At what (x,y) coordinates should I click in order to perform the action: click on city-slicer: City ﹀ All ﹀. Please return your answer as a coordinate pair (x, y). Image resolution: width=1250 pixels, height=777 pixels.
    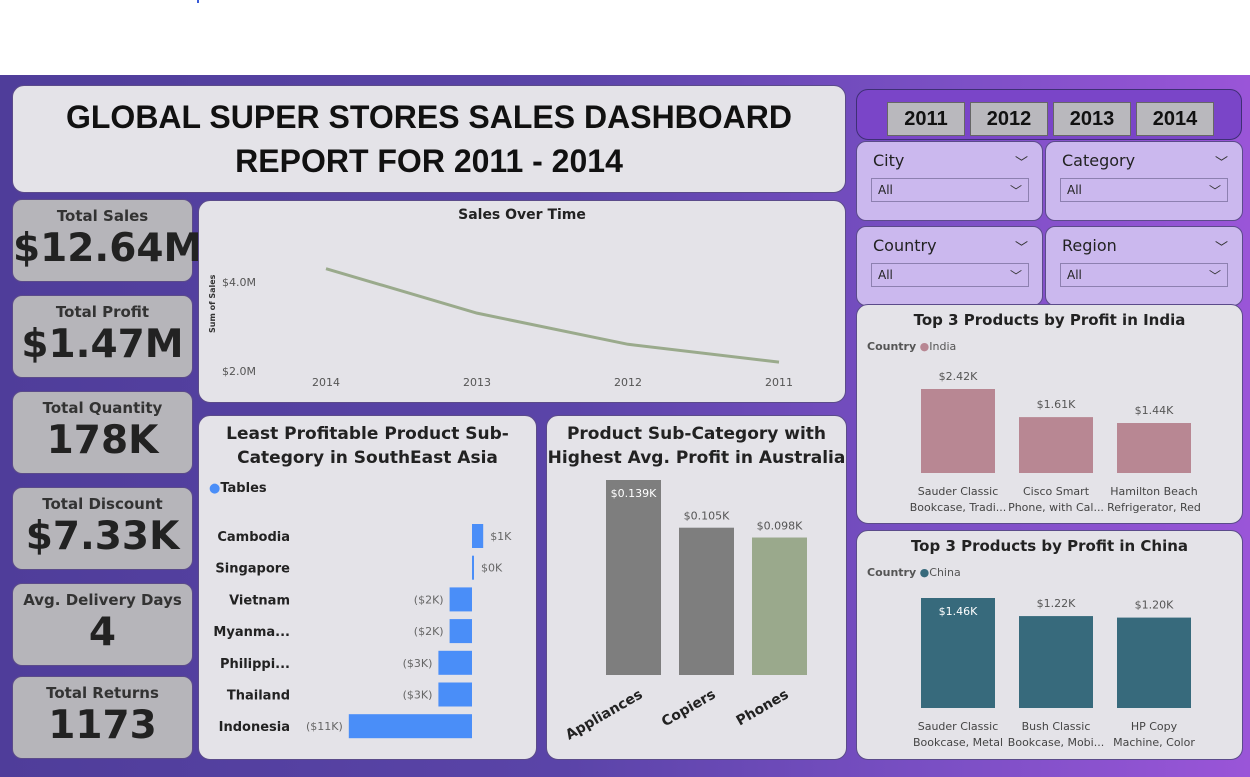
    Looking at the image, I should click on (949, 181).